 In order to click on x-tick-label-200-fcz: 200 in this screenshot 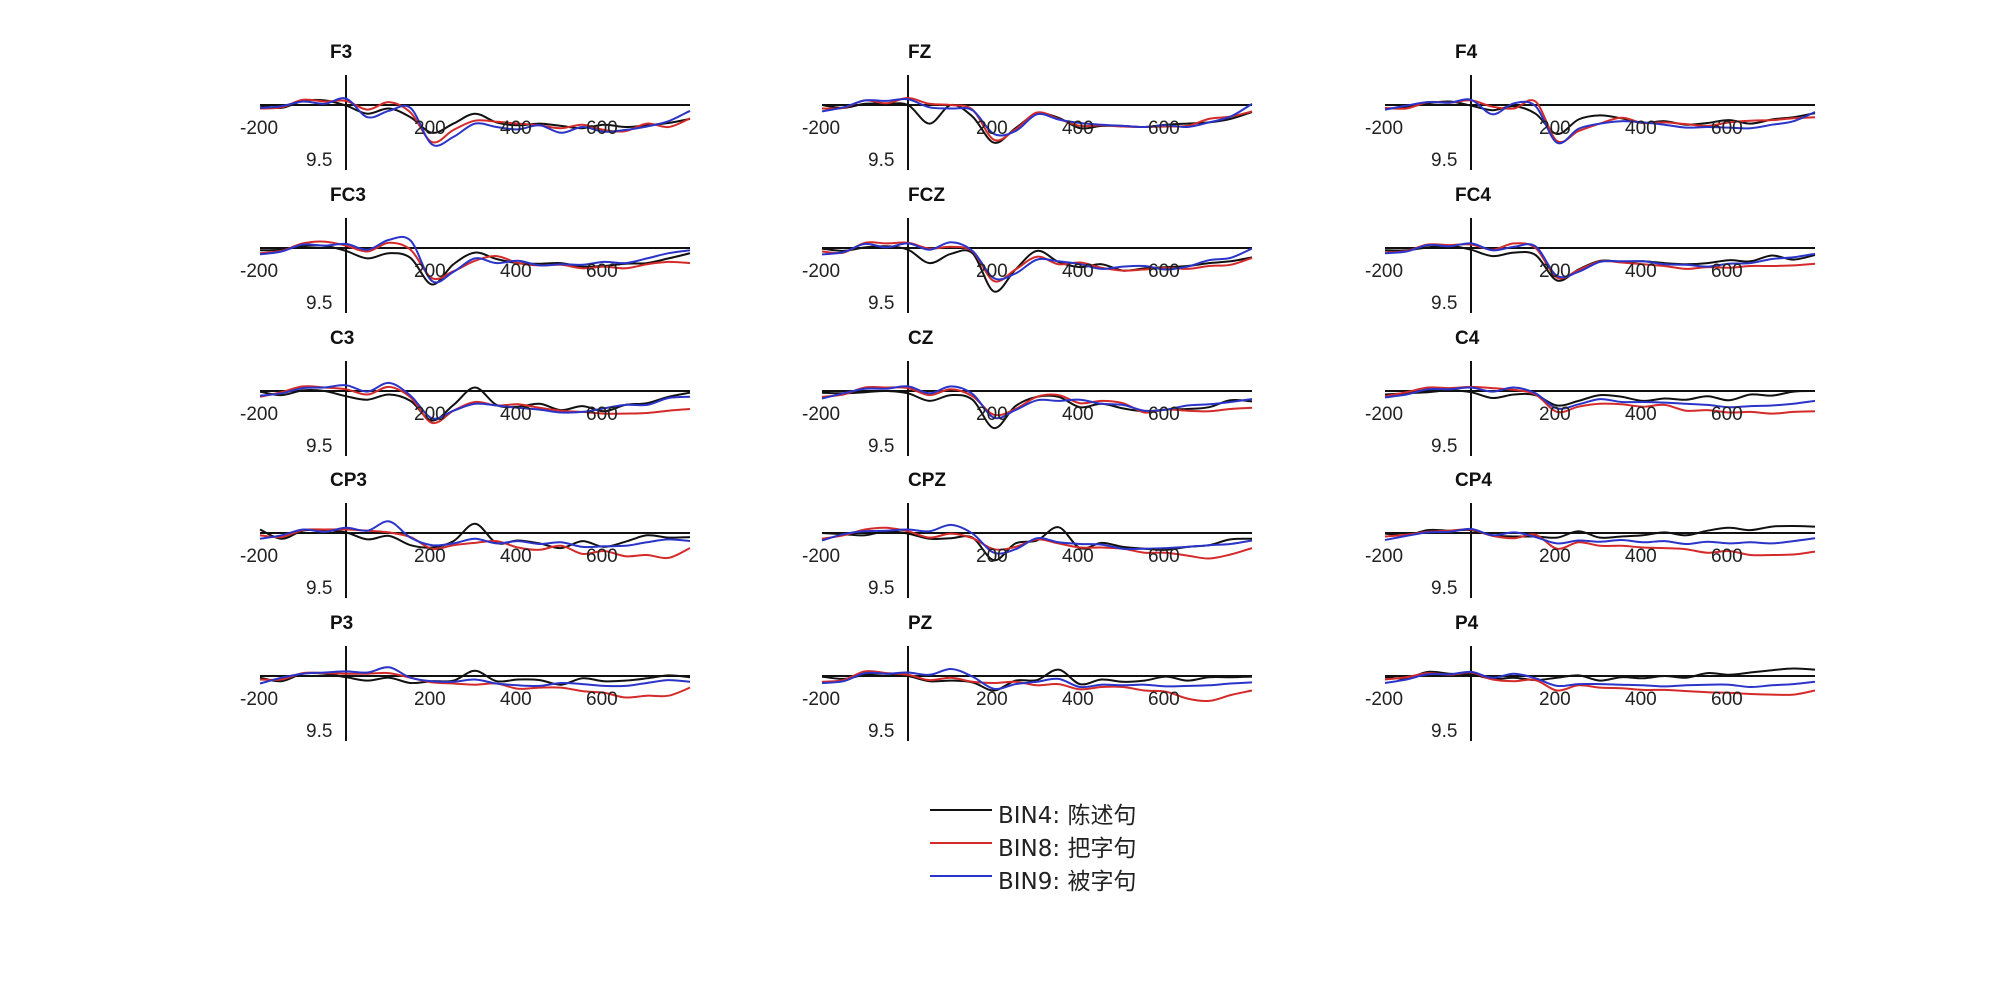, I will do `click(992, 271)`.